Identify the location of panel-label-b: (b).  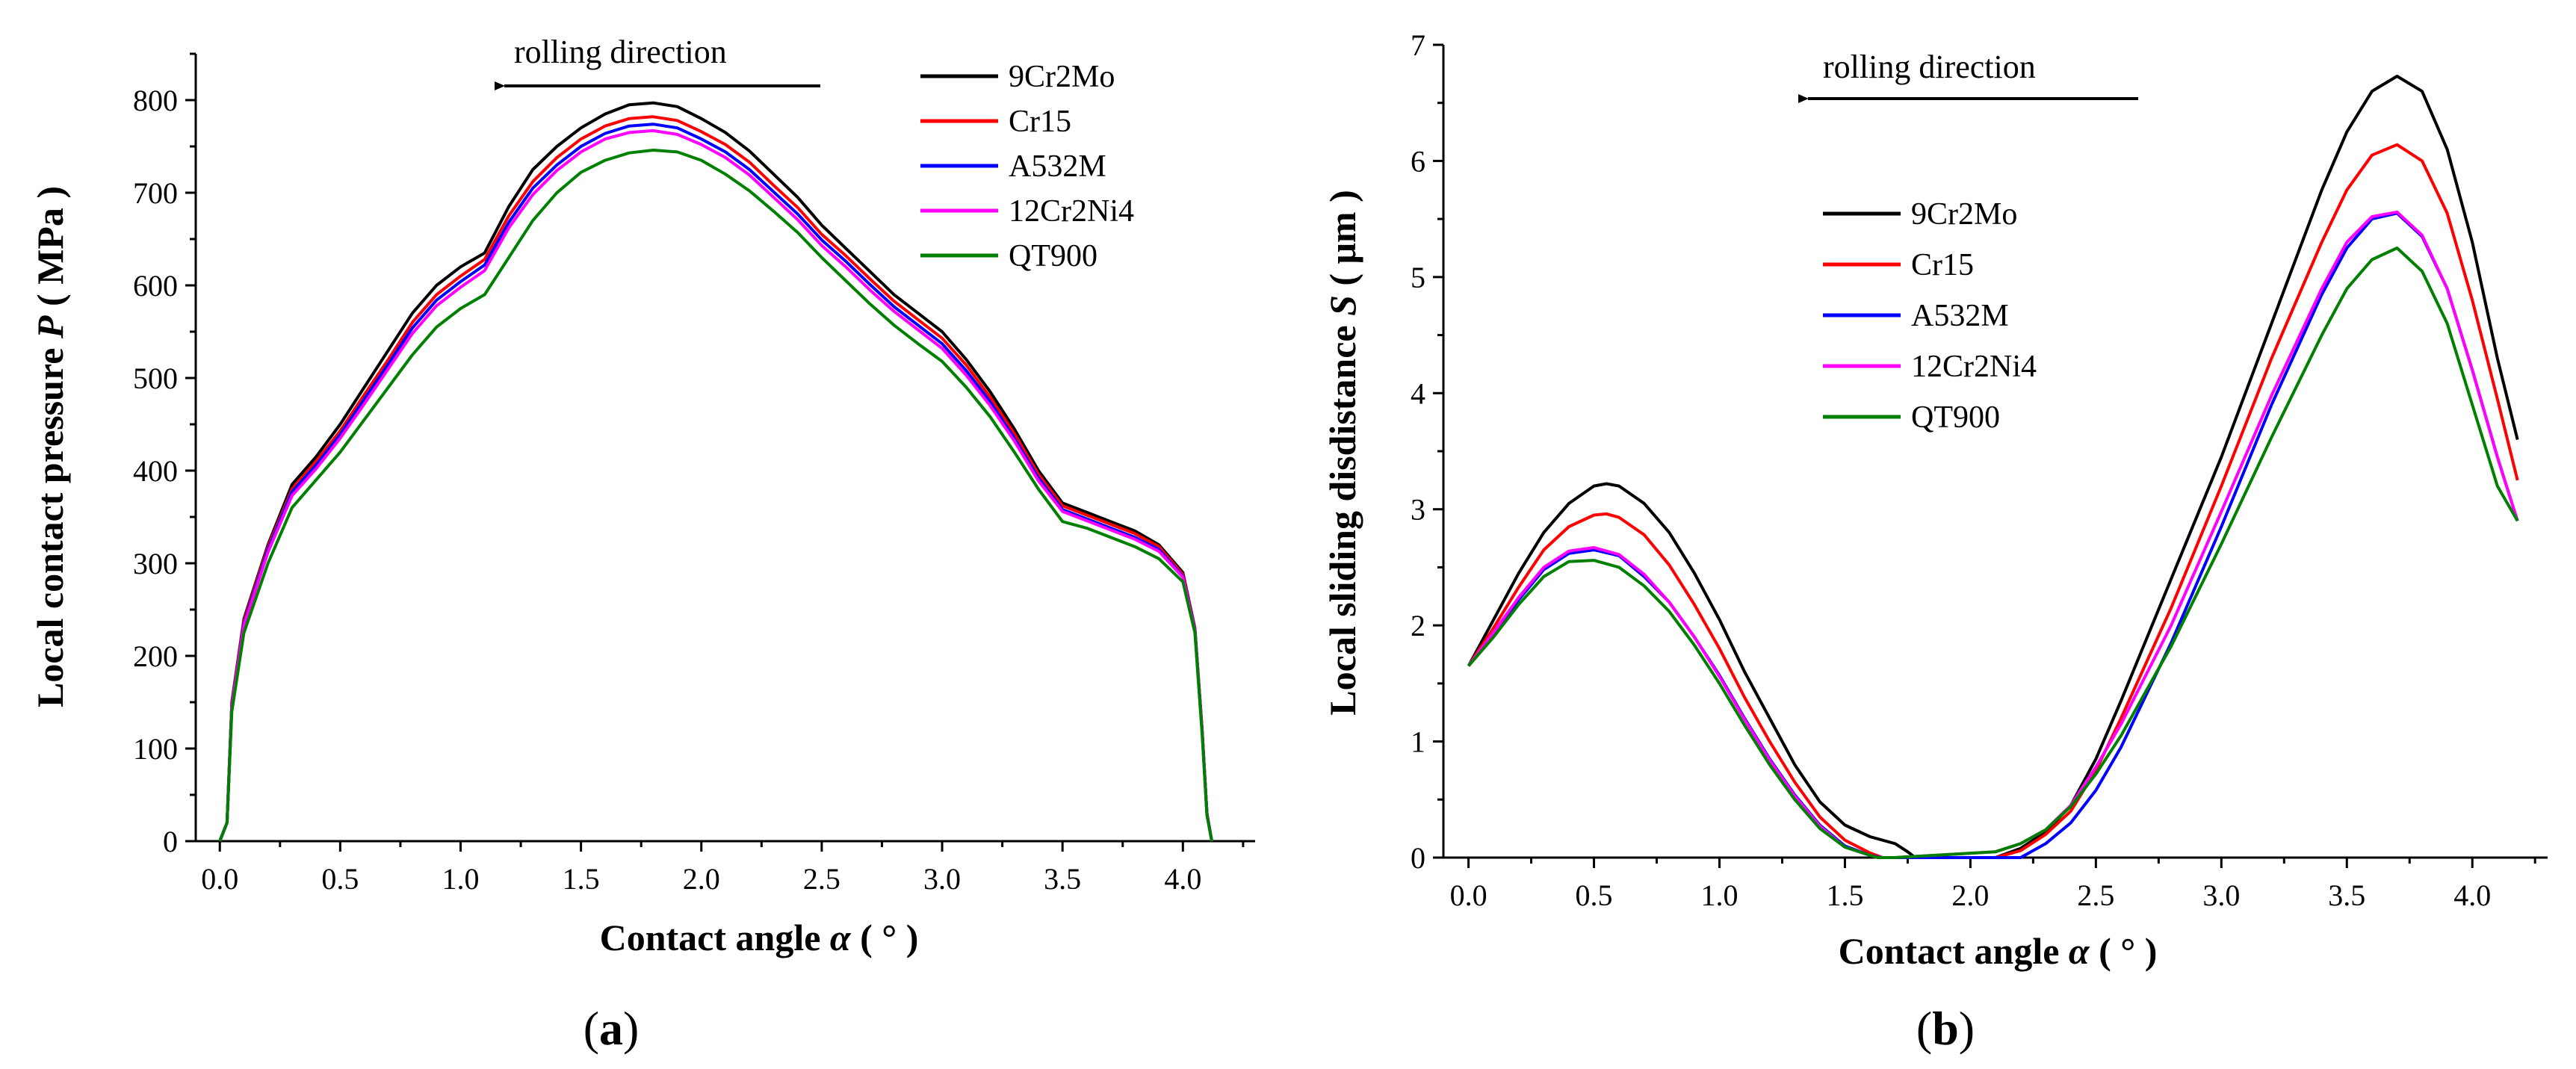
(1945, 1028).